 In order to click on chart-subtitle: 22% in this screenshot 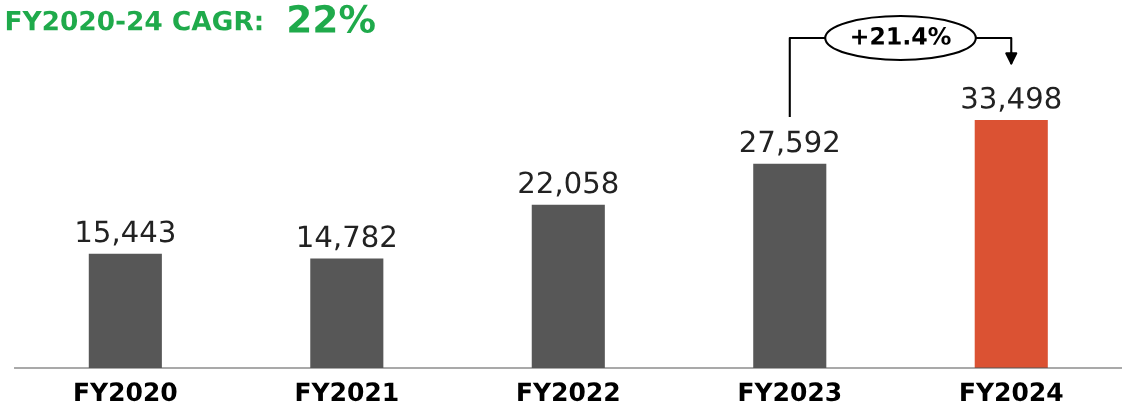, I will do `click(332, 19)`.